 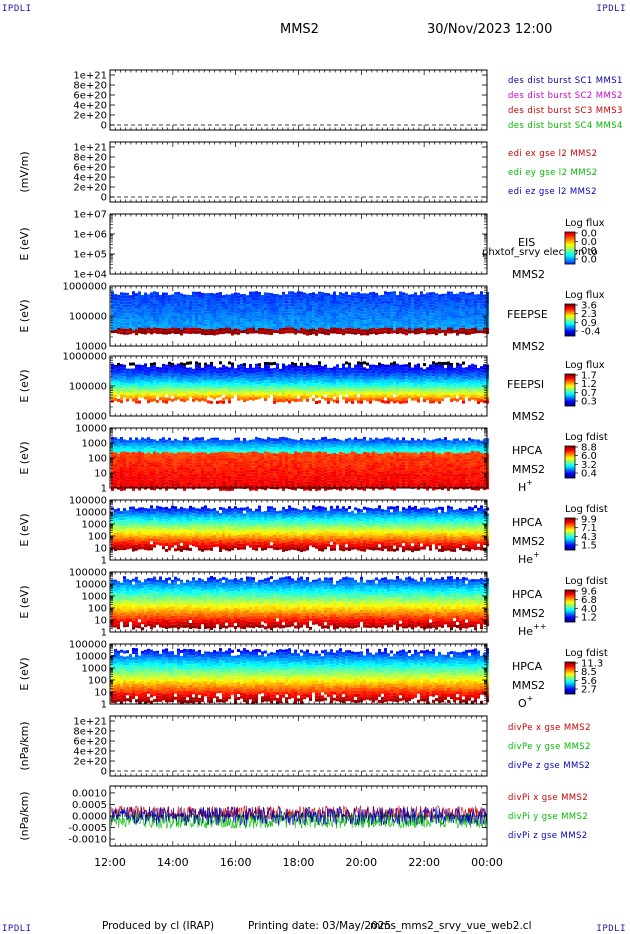 What do you see at coordinates (580, 247) in the screenshot?
I see `colorbar: 0.00.00.00.0` at bounding box center [580, 247].